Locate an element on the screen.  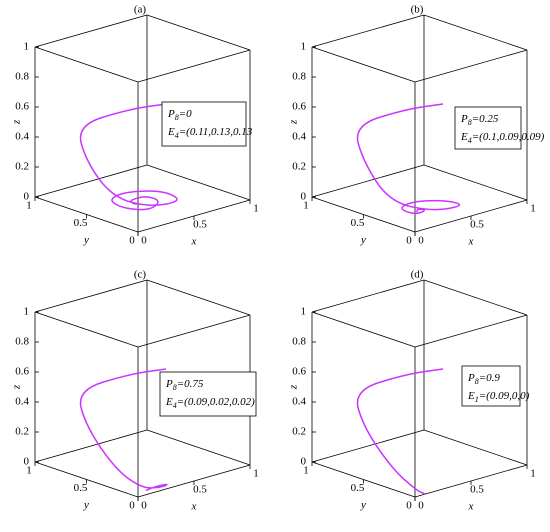
annotation-rest: =0.75 is located at coordinates (190, 384).